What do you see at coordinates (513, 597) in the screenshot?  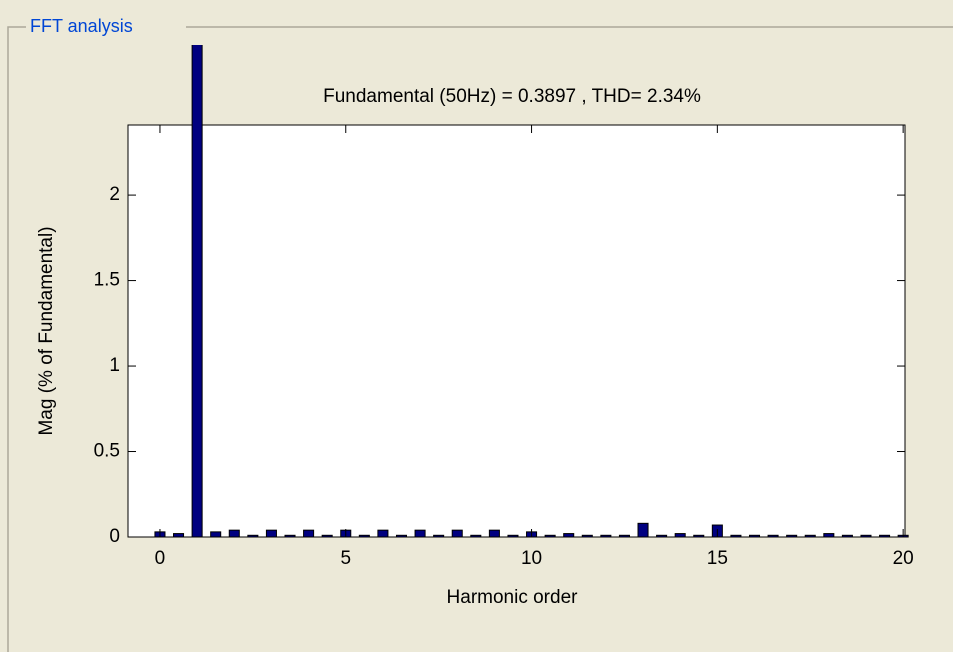 I see `x-axis-label: Harmonic order` at bounding box center [513, 597].